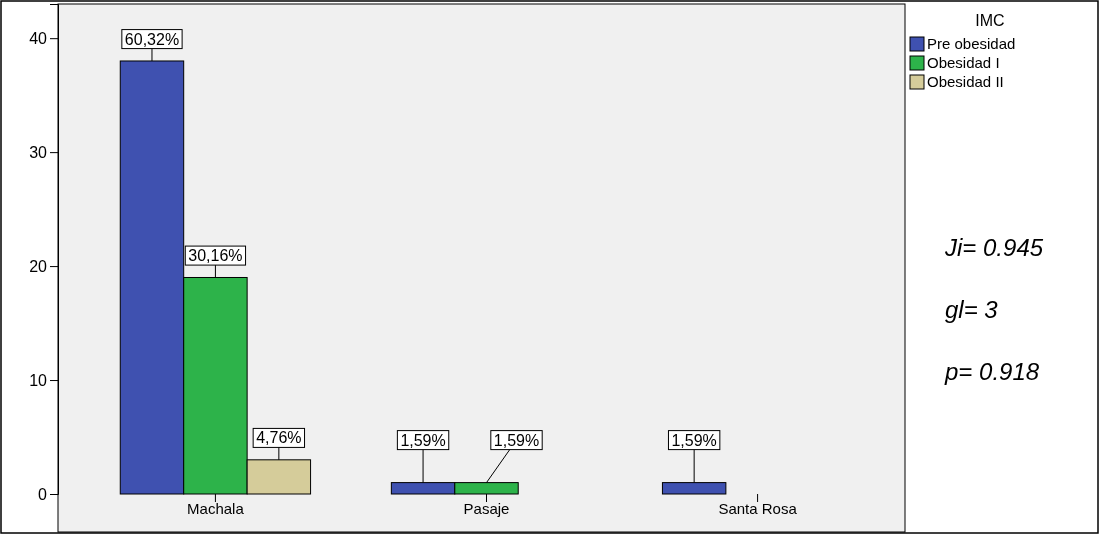 Image resolution: width=1099 pixels, height=534 pixels. Describe the element at coordinates (486, 508) in the screenshot. I see `x-tick-label: Pasaje` at that location.